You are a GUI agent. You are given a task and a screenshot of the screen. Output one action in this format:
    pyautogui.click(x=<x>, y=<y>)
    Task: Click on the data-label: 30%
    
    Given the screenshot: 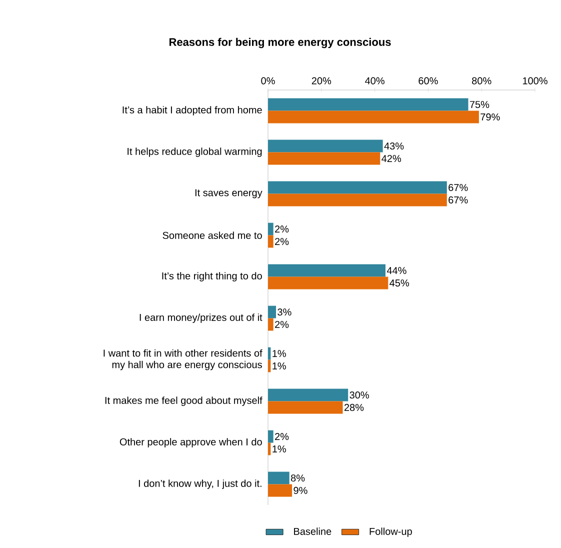 What is the action you would take?
    pyautogui.click(x=359, y=395)
    